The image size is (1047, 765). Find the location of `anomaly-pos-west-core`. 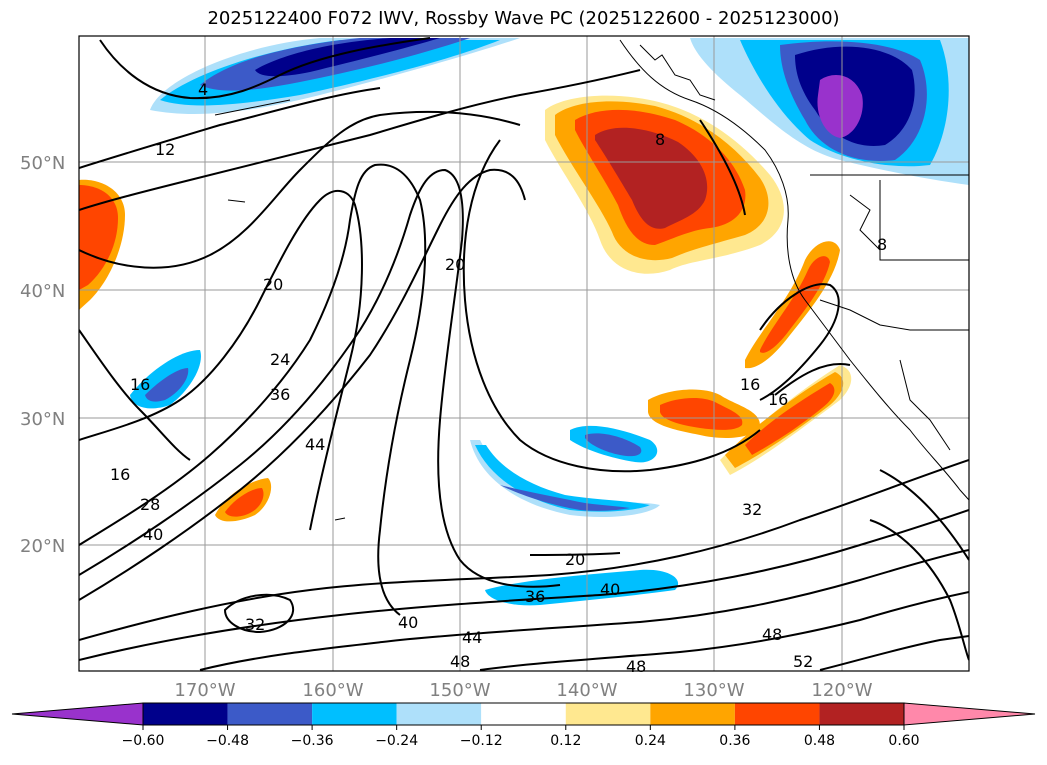

anomaly-pos-west-core is located at coordinates (98, 237).